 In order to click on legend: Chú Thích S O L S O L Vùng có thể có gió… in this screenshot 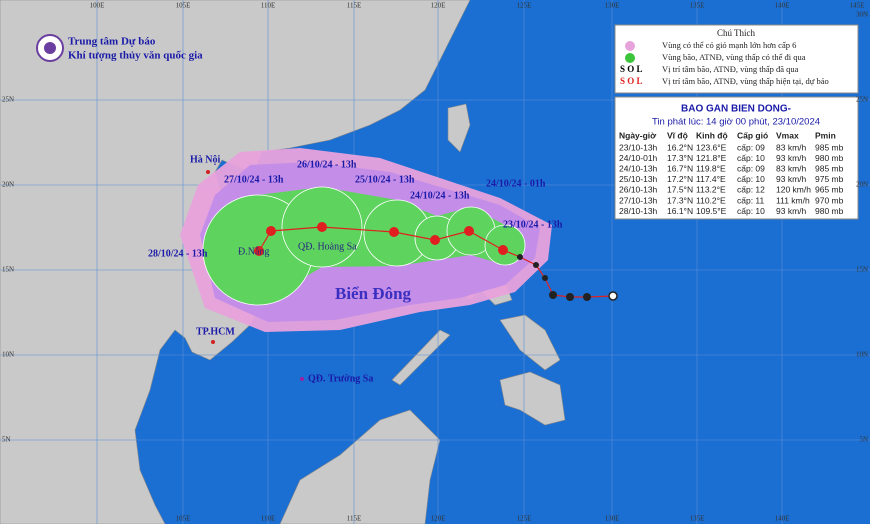, I will do `click(736, 59)`.